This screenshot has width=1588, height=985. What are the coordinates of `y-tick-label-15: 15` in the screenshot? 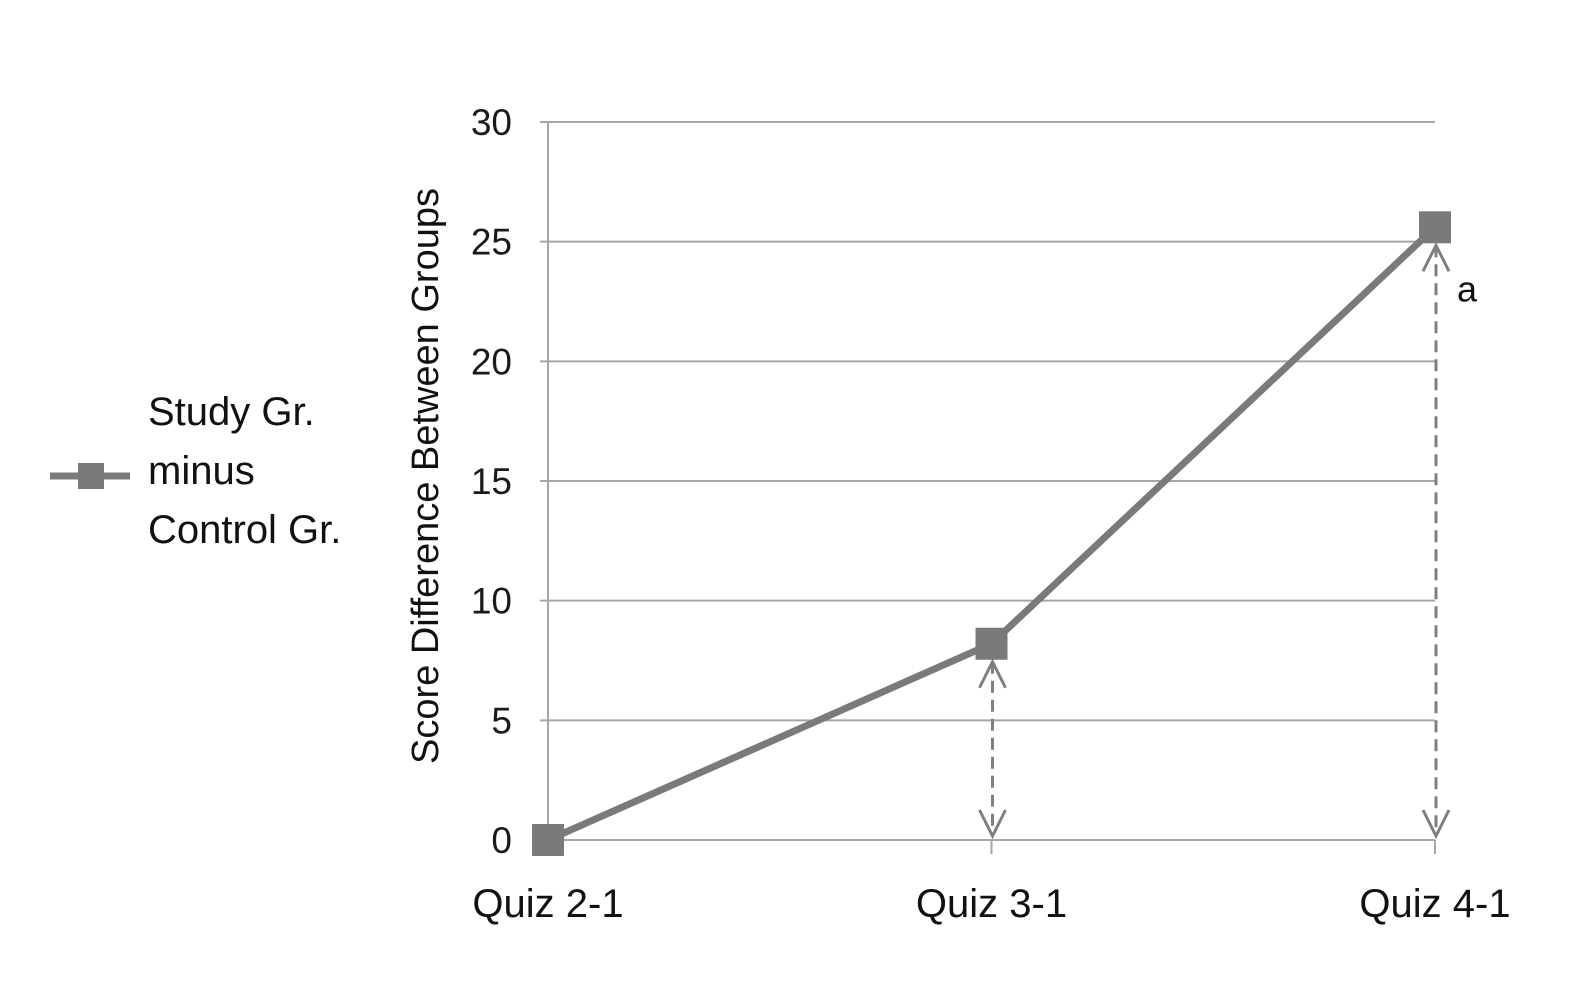 It's located at (491, 481).